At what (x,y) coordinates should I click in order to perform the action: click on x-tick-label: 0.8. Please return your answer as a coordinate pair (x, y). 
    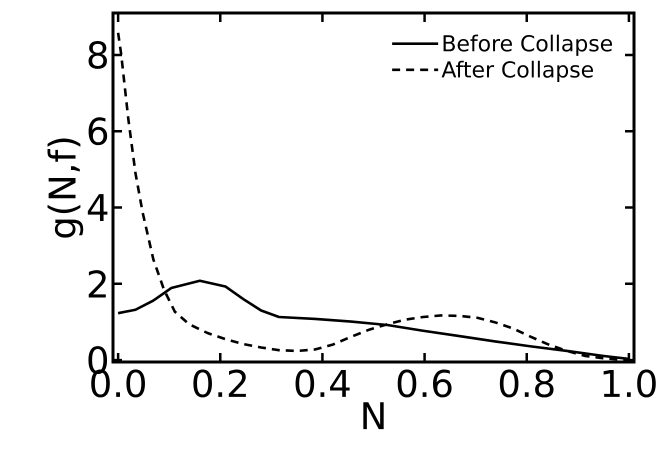
    Looking at the image, I should click on (527, 384).